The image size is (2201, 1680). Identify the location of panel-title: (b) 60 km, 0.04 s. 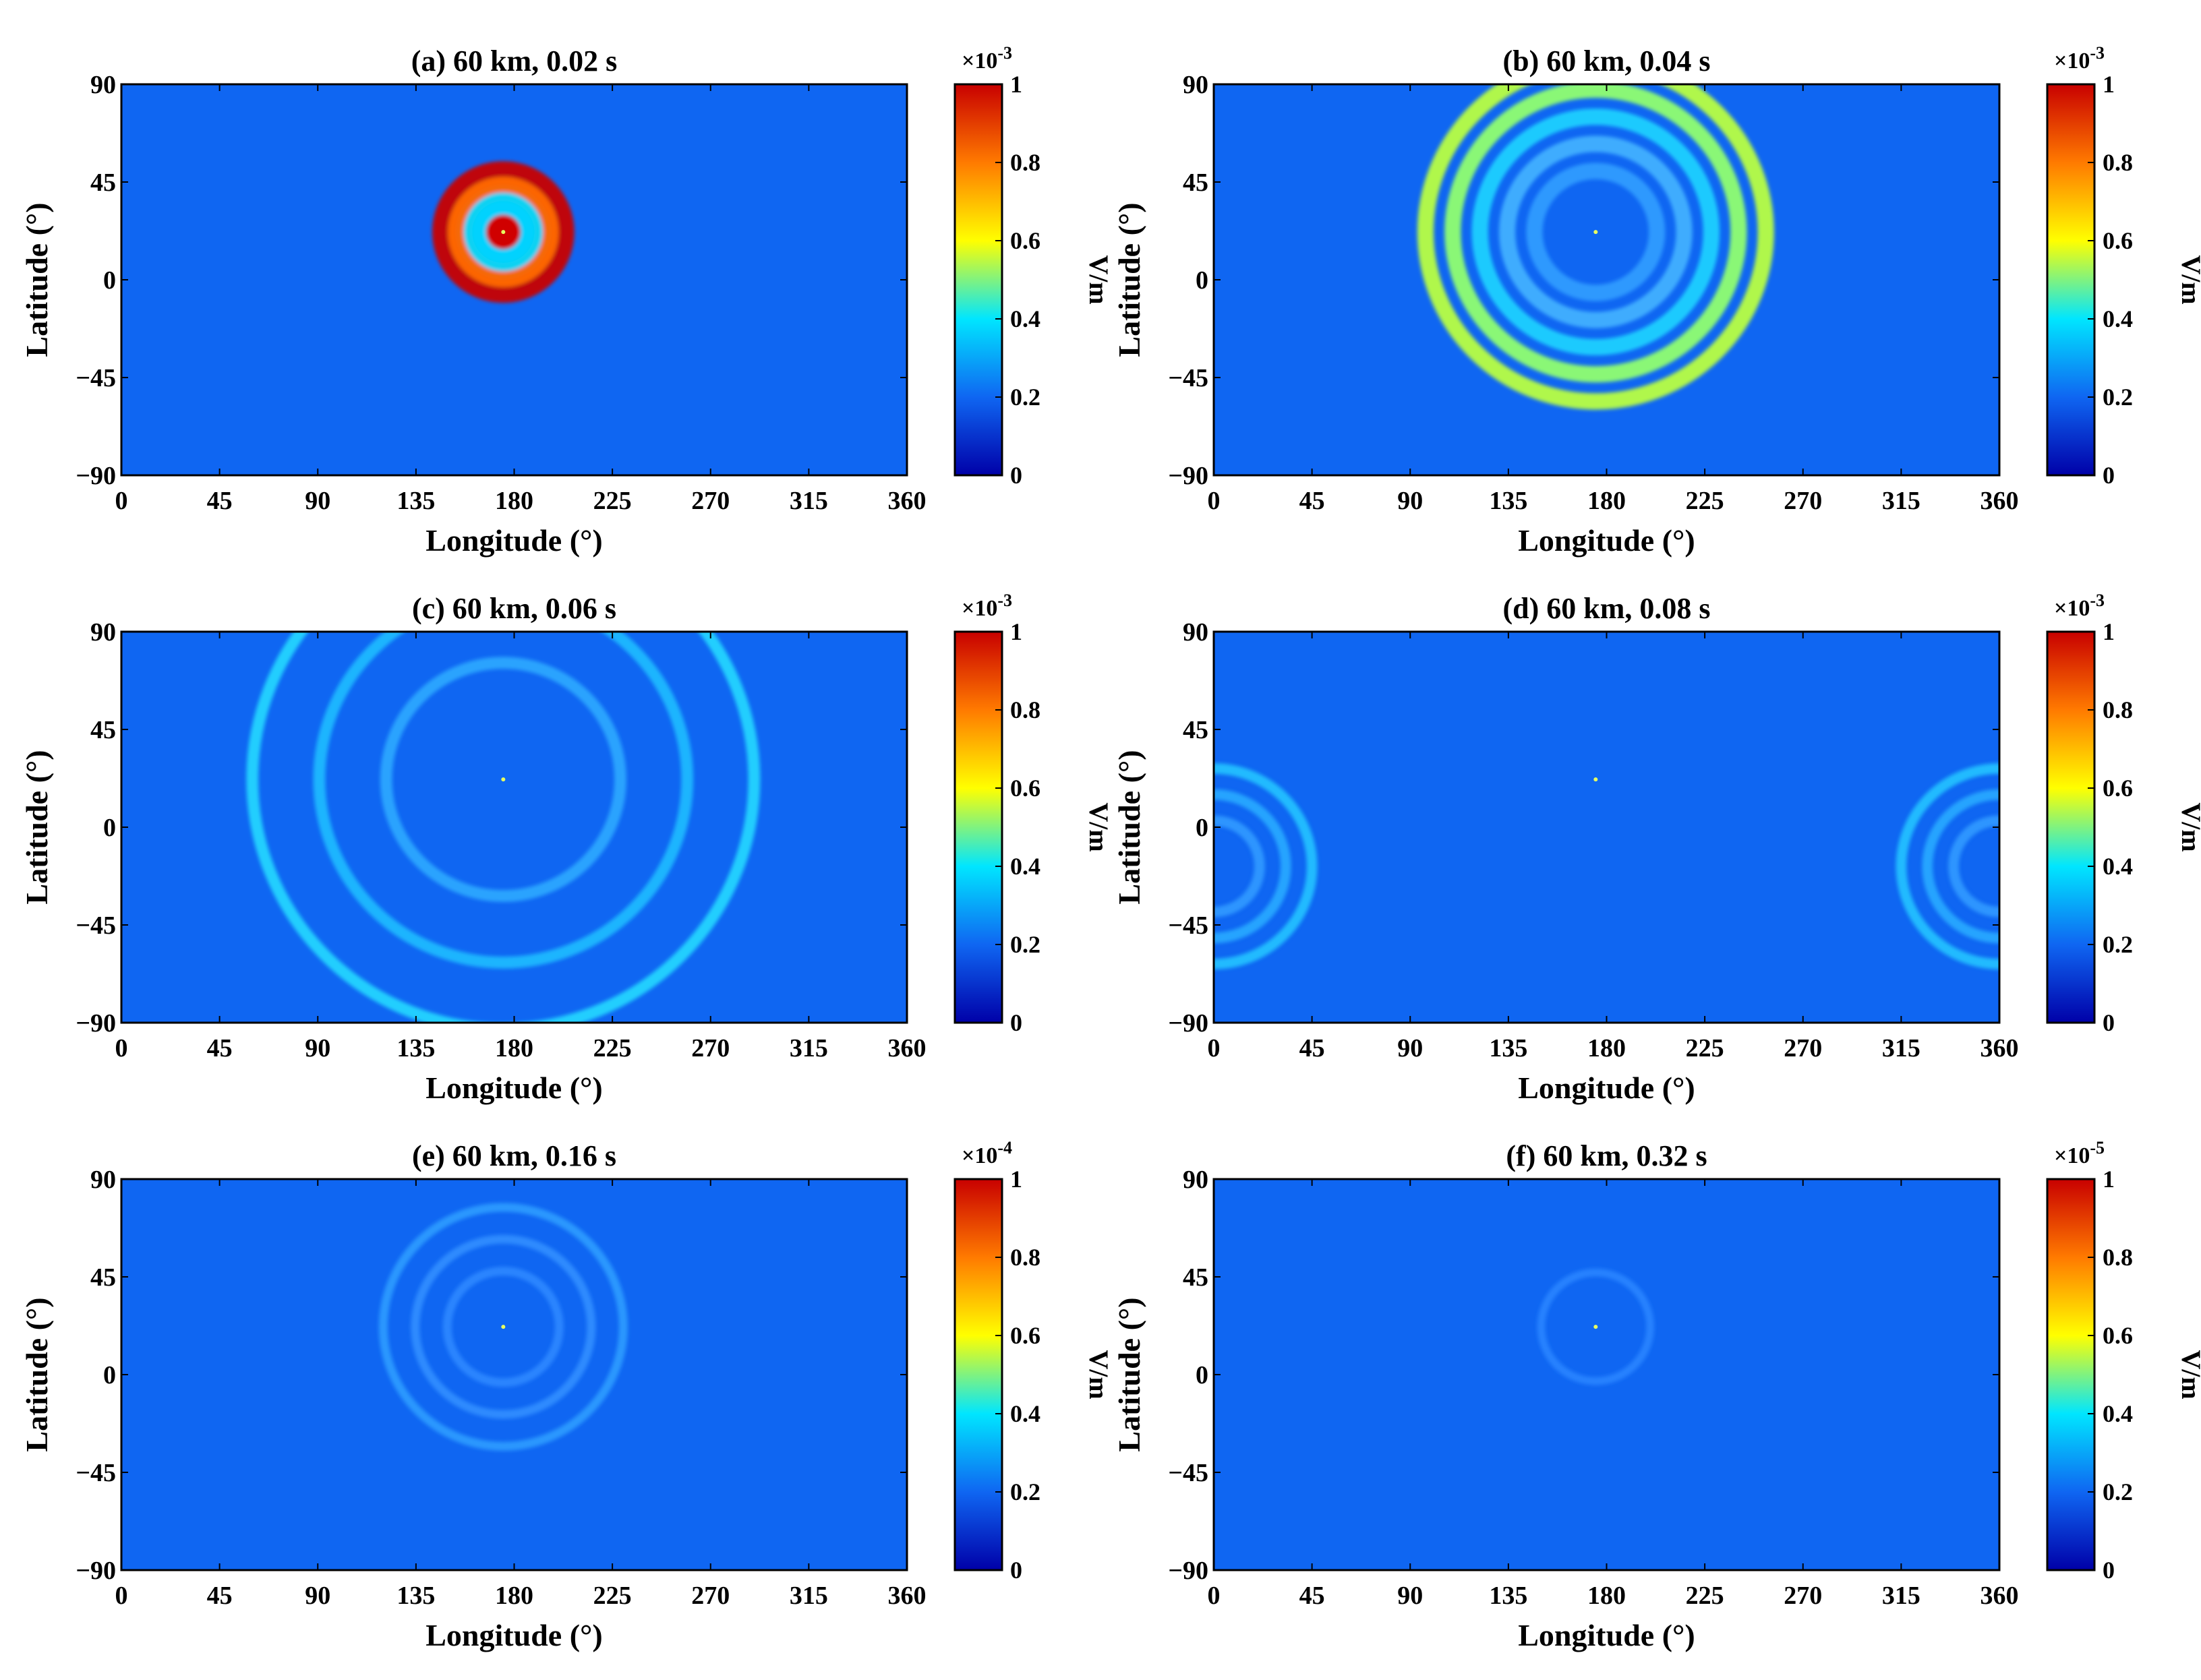
(1606, 61).